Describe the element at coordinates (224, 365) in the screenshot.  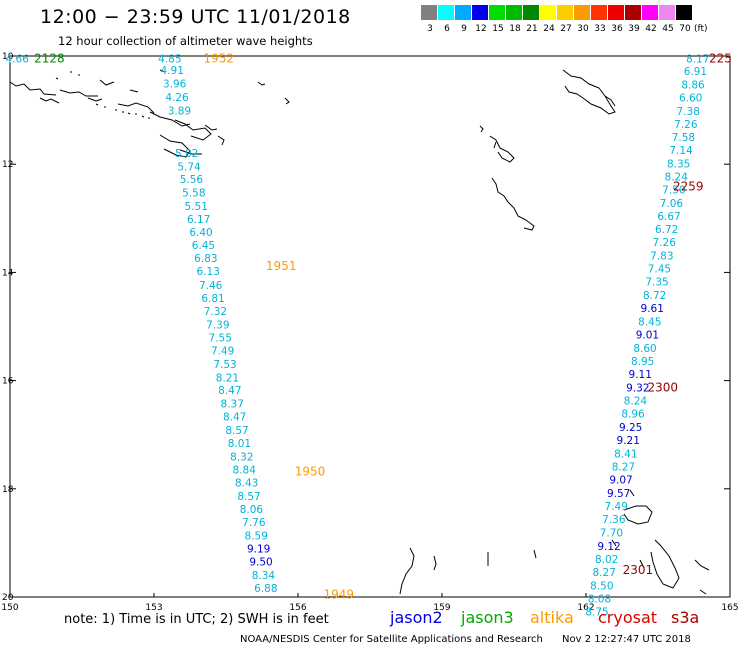
I see `wave-height-value: 7.53` at that location.